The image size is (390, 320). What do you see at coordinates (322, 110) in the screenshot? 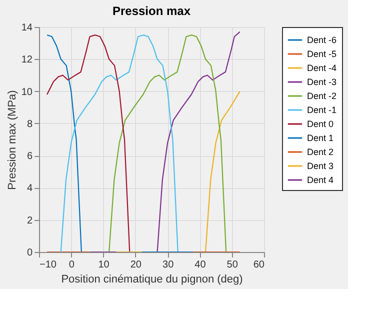
I see `legend-label: Dent -1` at bounding box center [322, 110].